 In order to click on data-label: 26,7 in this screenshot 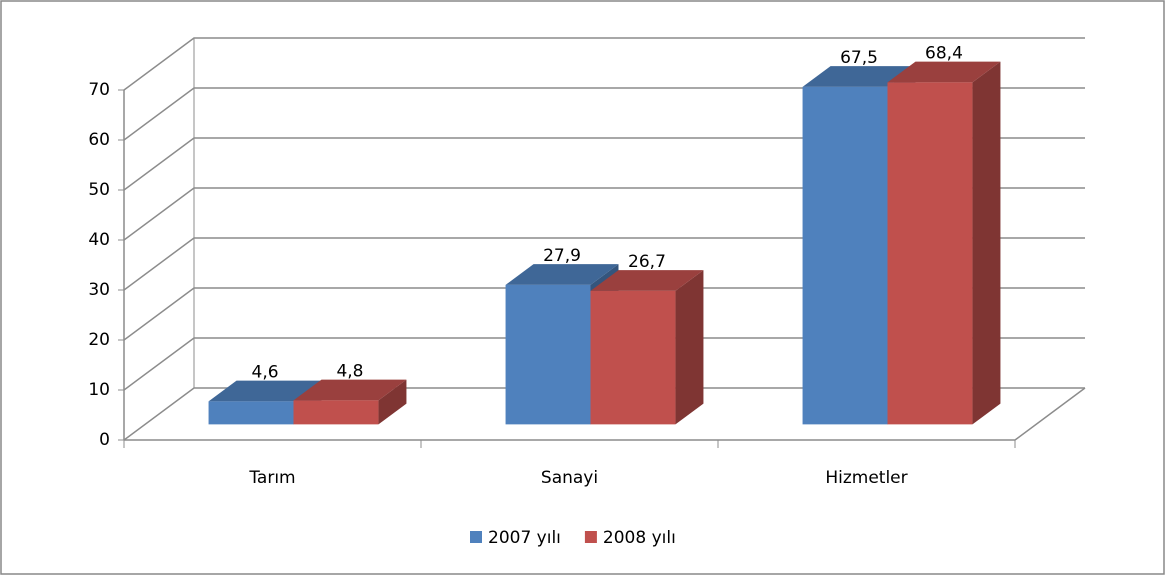, I will do `click(647, 262)`.